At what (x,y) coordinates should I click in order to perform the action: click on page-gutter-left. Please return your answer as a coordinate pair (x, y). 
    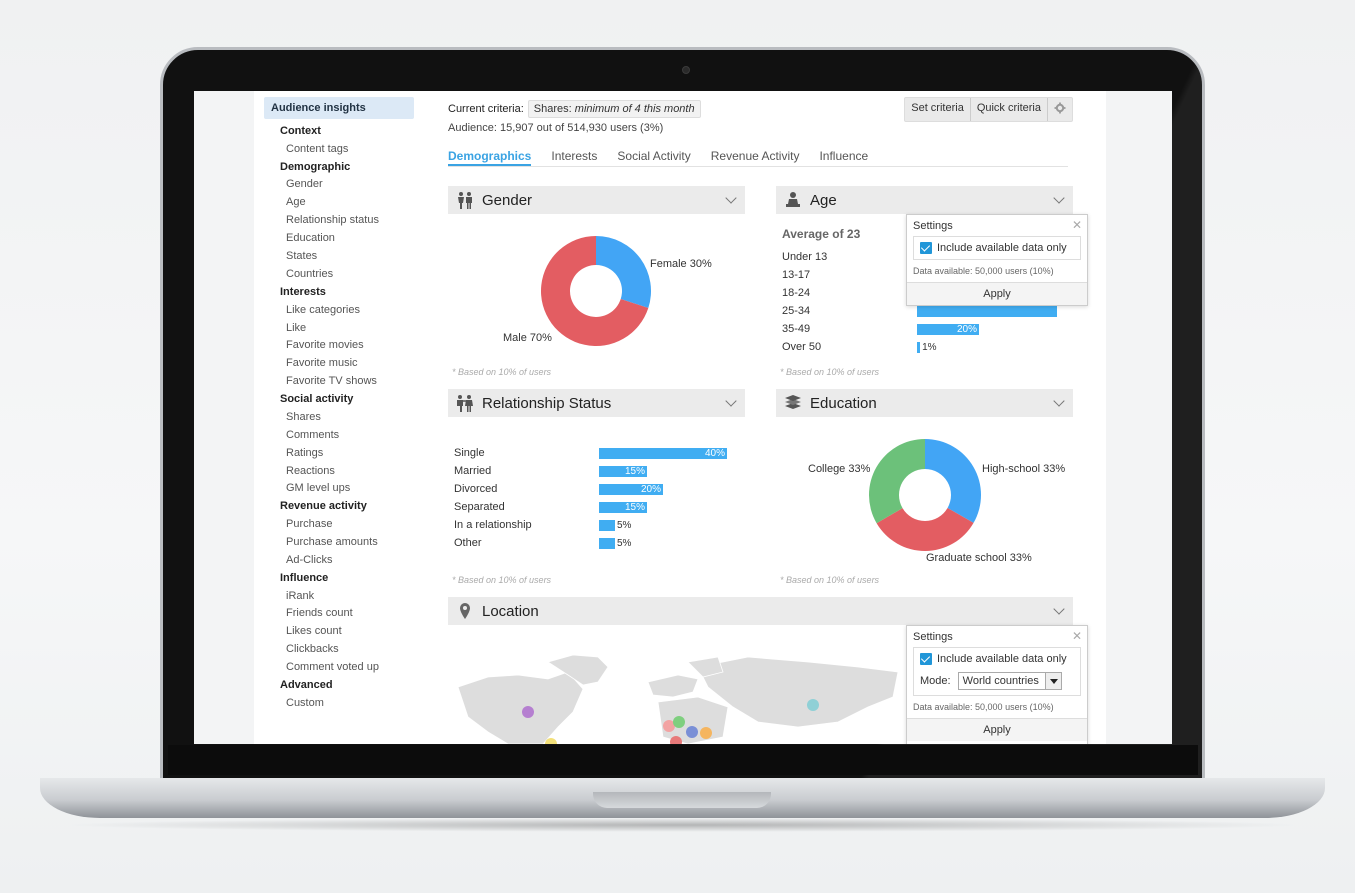
    Looking at the image, I should click on (224, 417).